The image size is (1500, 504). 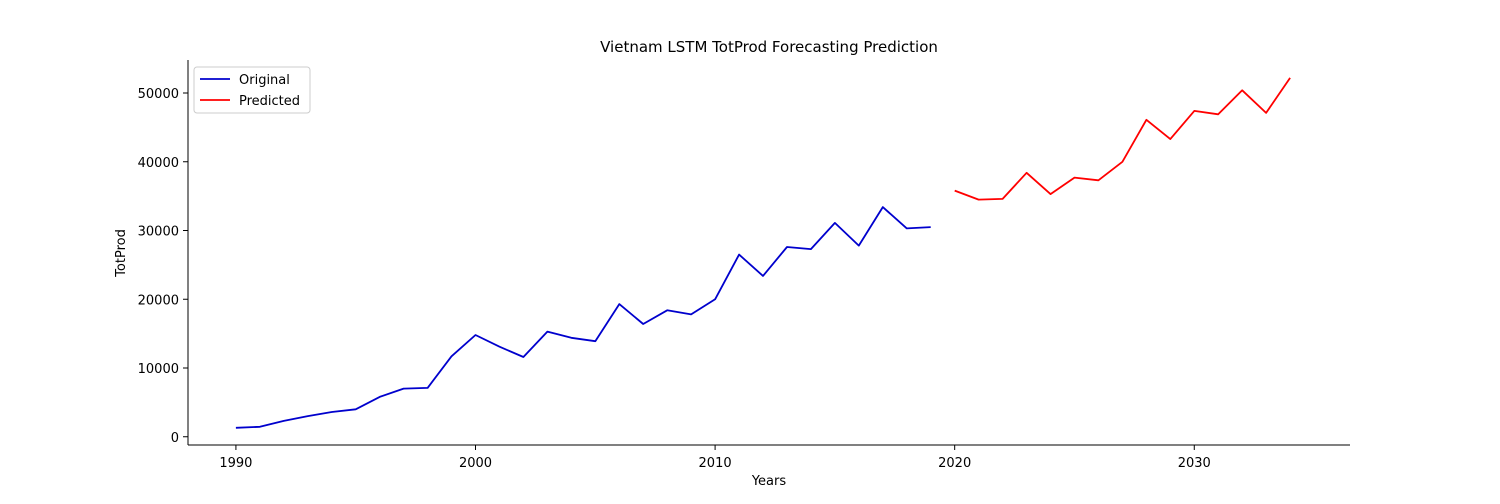 What do you see at coordinates (1194, 463) in the screenshot?
I see `x-tick-label: 2030` at bounding box center [1194, 463].